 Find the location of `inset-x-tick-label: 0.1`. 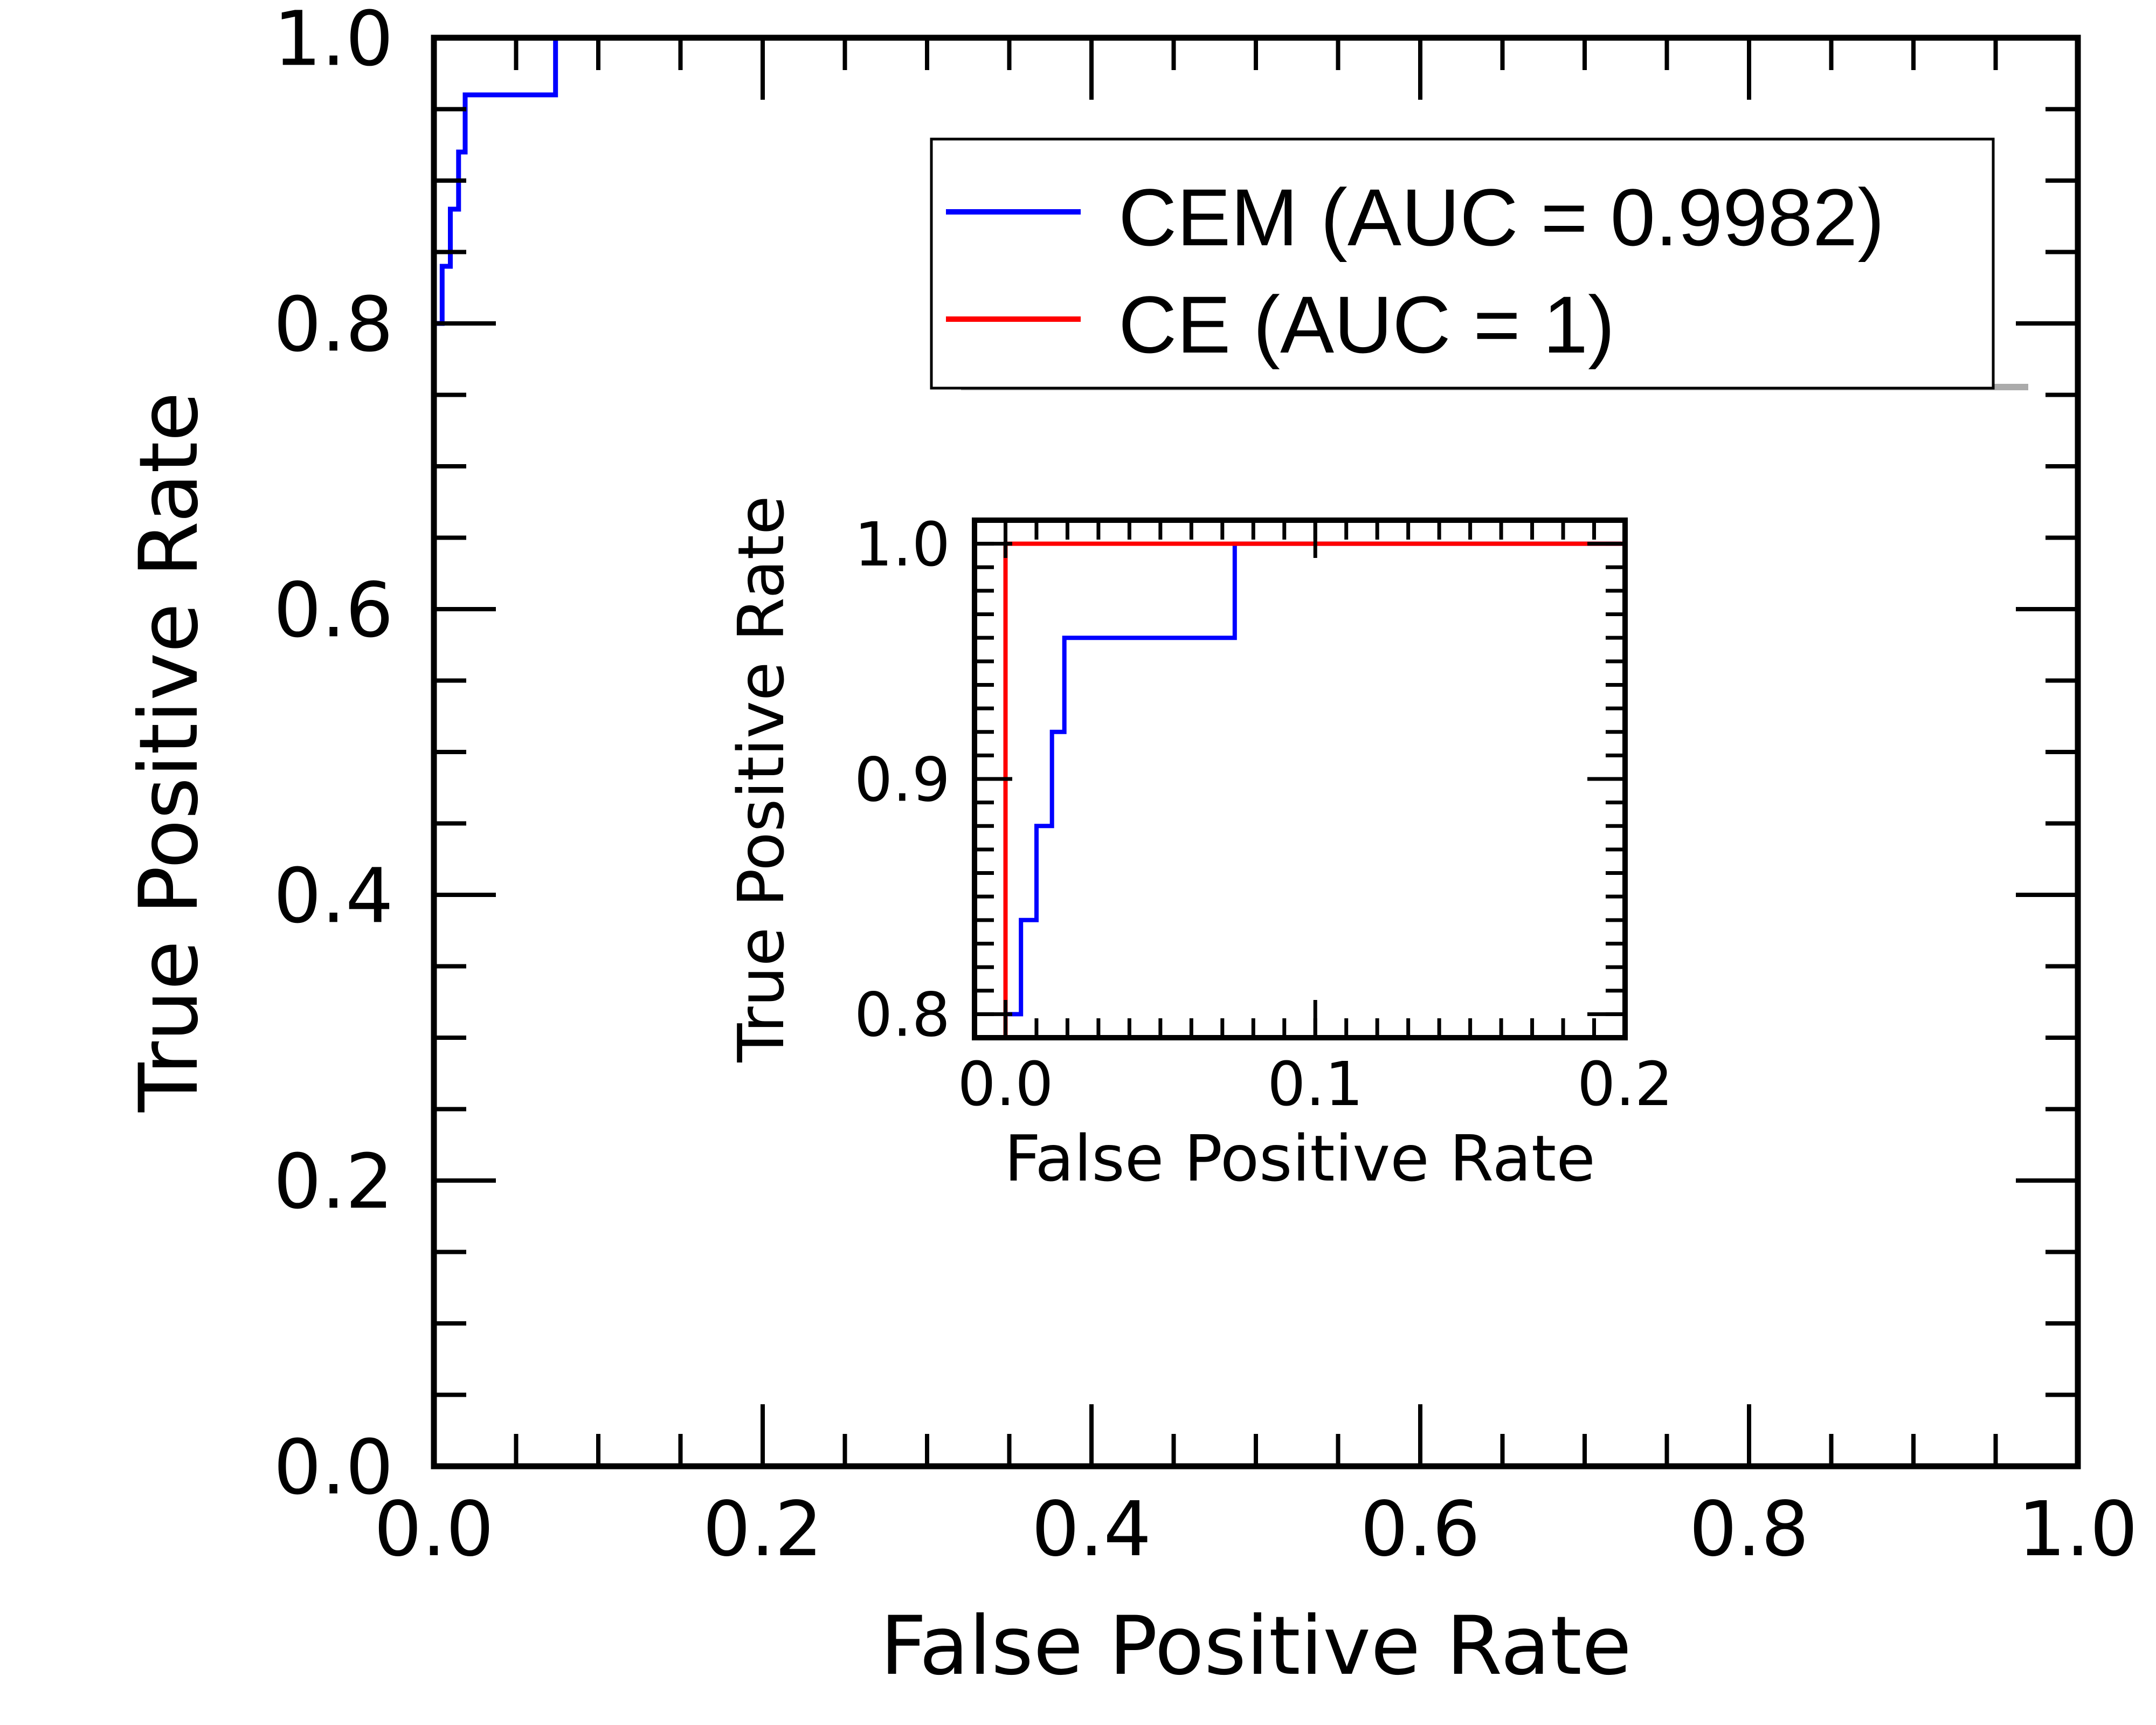

inset-x-tick-label: 0.1 is located at coordinates (1315, 1085).